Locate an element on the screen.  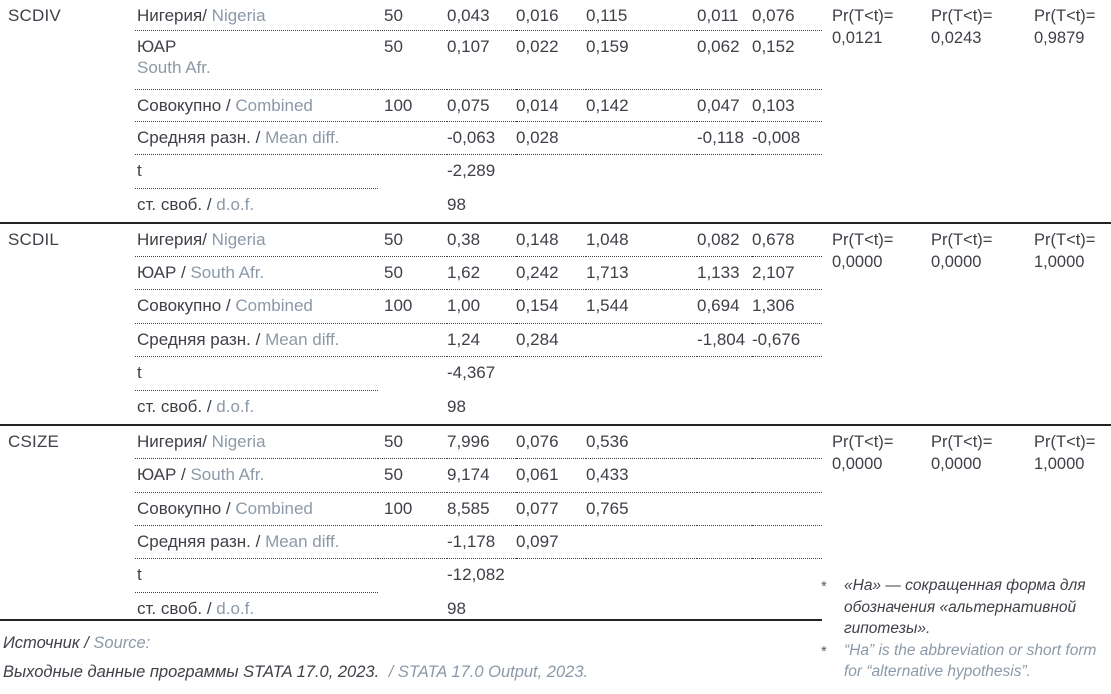
pr-block: Pr(T<t)= 1,0000 is located at coordinates (1064, 251).